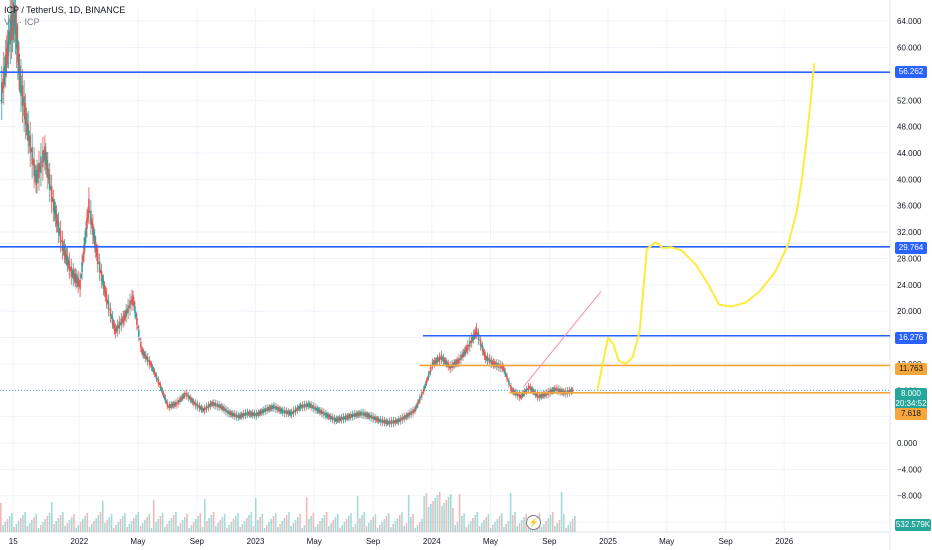 This screenshot has height=550, width=932. I want to click on x-tick-label: 2026, so click(784, 541).